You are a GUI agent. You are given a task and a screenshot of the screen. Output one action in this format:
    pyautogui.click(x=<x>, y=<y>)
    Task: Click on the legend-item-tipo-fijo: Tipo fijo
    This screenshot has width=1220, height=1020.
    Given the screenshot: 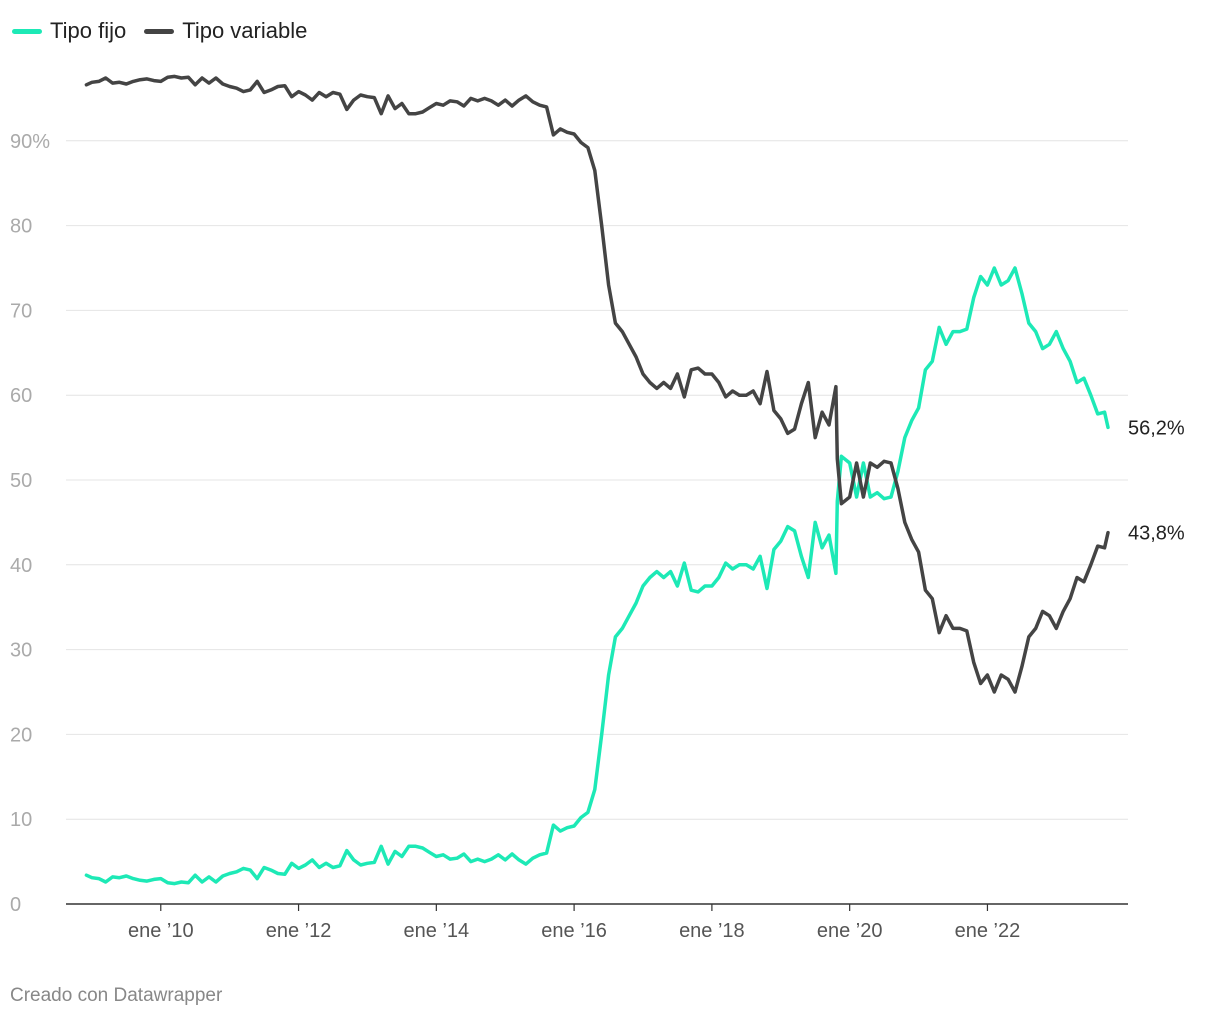 What is the action you would take?
    pyautogui.click(x=69, y=31)
    